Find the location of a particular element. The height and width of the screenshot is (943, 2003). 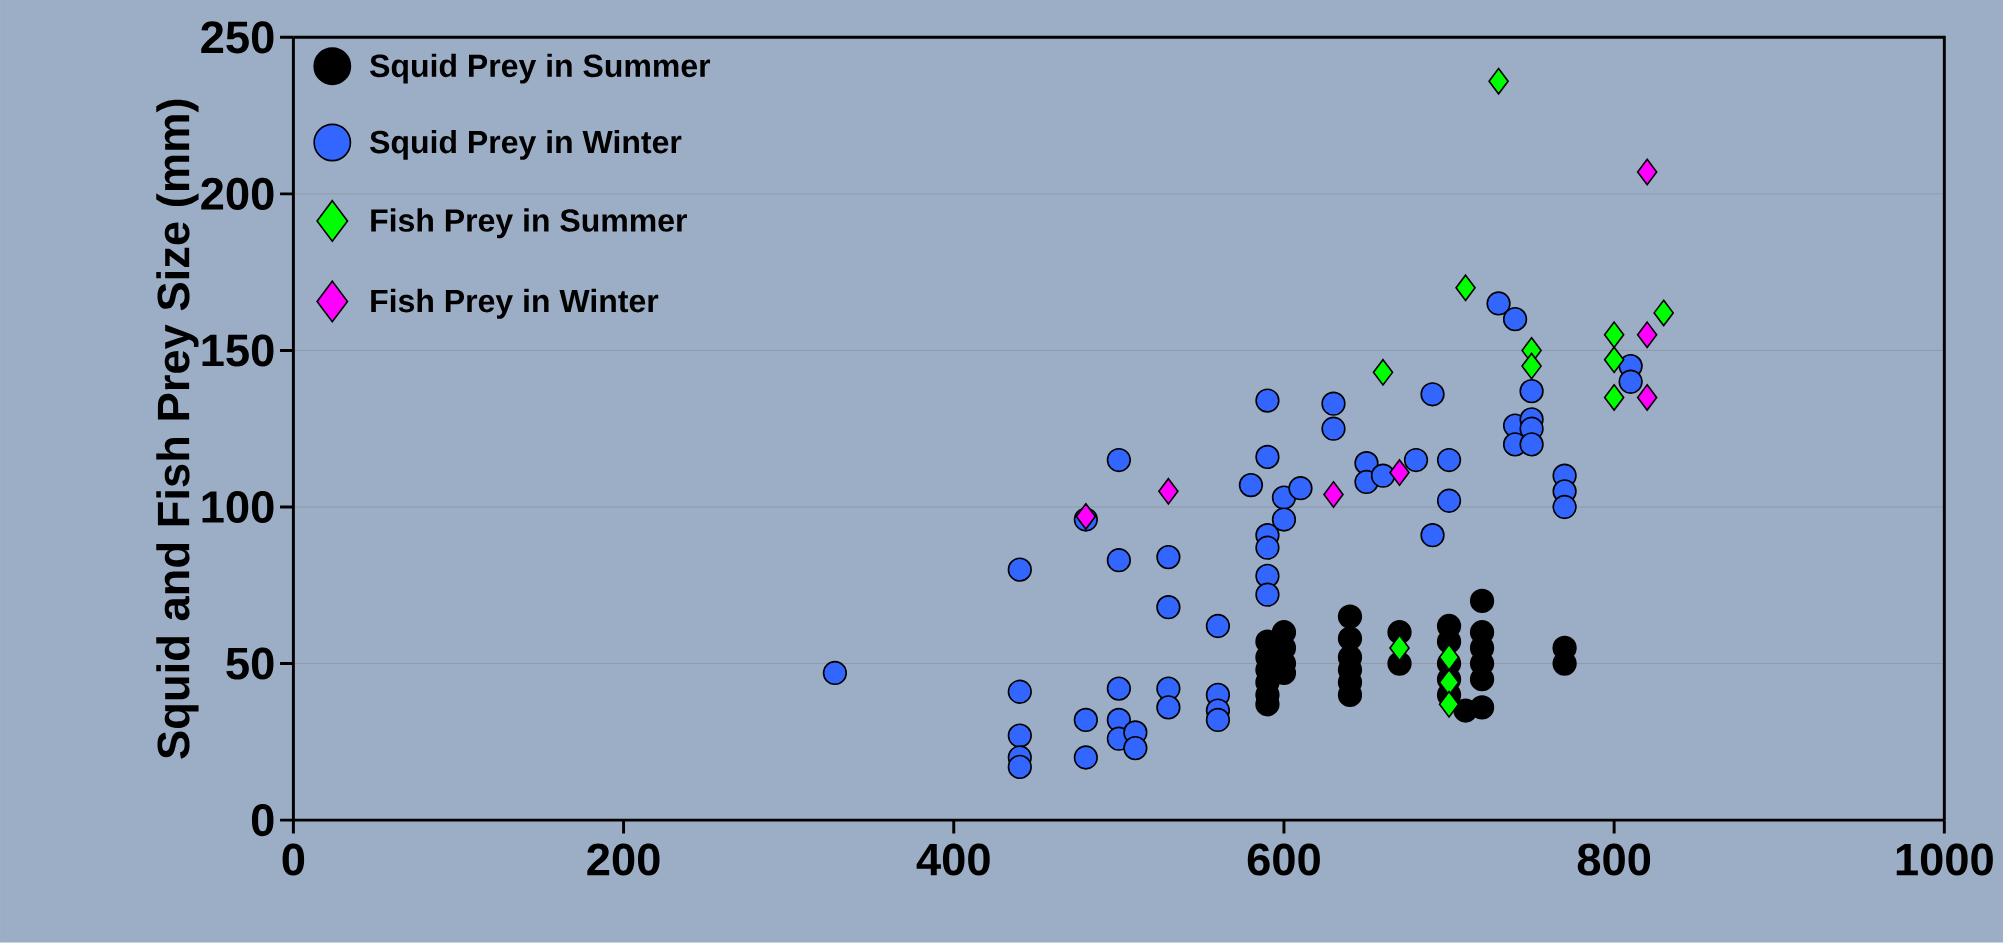

x-tick-label: 1000 is located at coordinates (1944, 859).